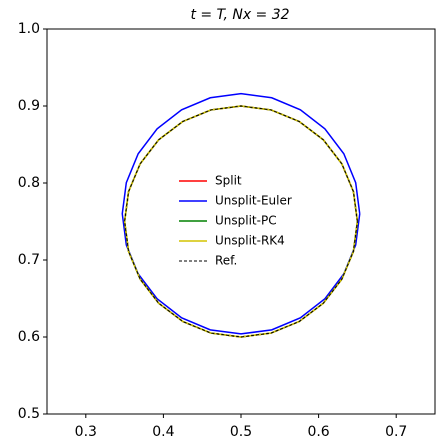 The image size is (448, 448). Describe the element at coordinates (250, 241) in the screenshot. I see `legend-label: Unsplit-RK4` at that location.